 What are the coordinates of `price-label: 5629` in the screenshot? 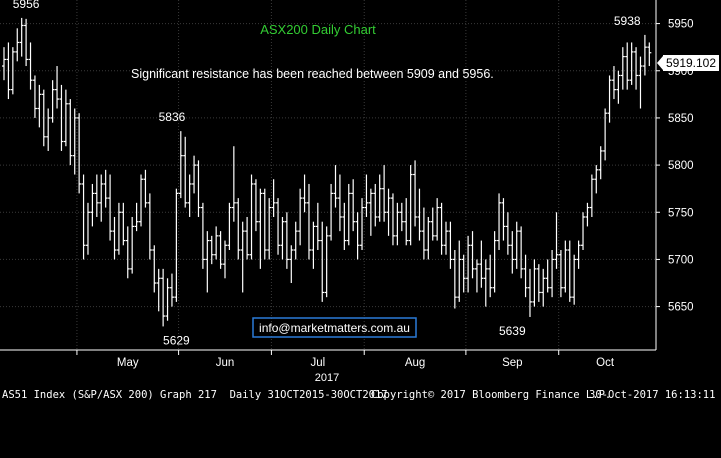 It's located at (176, 340).